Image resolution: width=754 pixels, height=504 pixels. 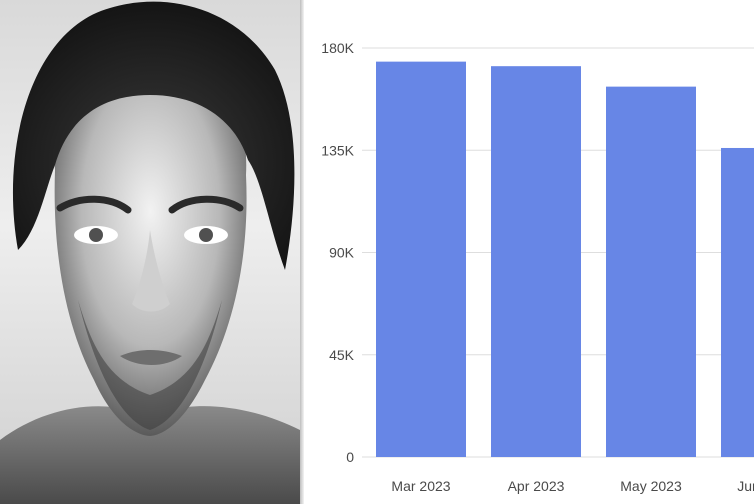 I want to click on x-tick-label: Jun 2023, so click(x=745, y=486).